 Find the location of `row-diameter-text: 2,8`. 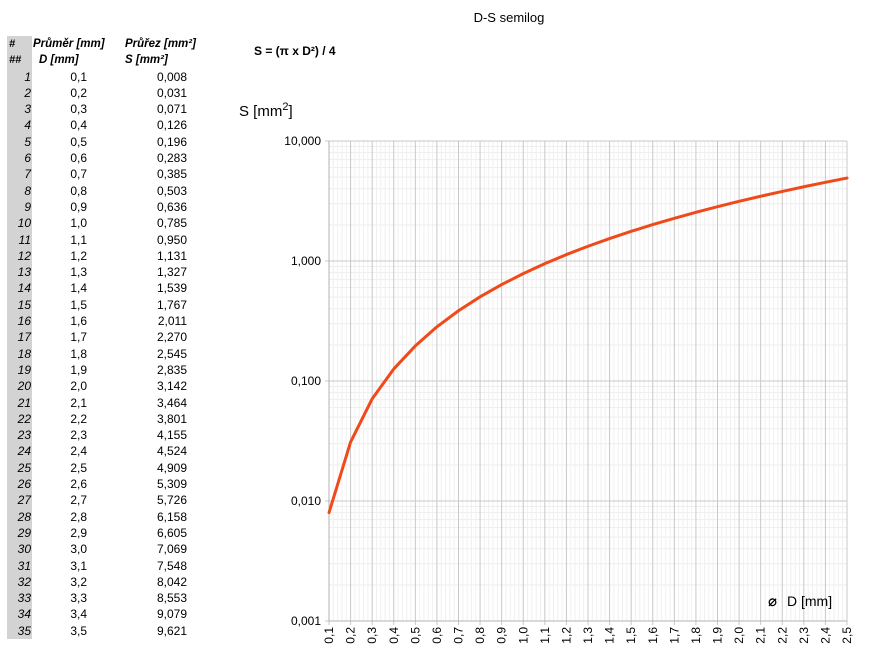

row-diameter-text: 2,8 is located at coordinates (78, 516).